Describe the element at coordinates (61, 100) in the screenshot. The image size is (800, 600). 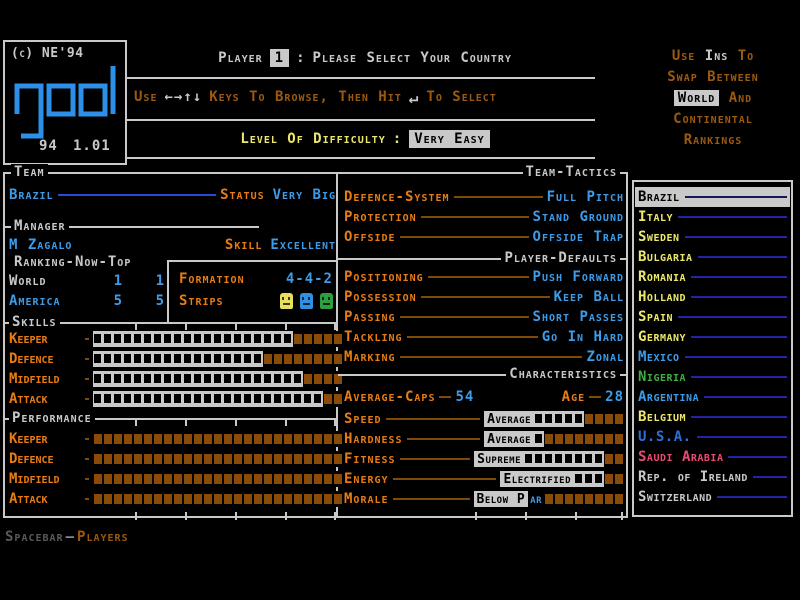
I see `logo-letter-o` at that location.